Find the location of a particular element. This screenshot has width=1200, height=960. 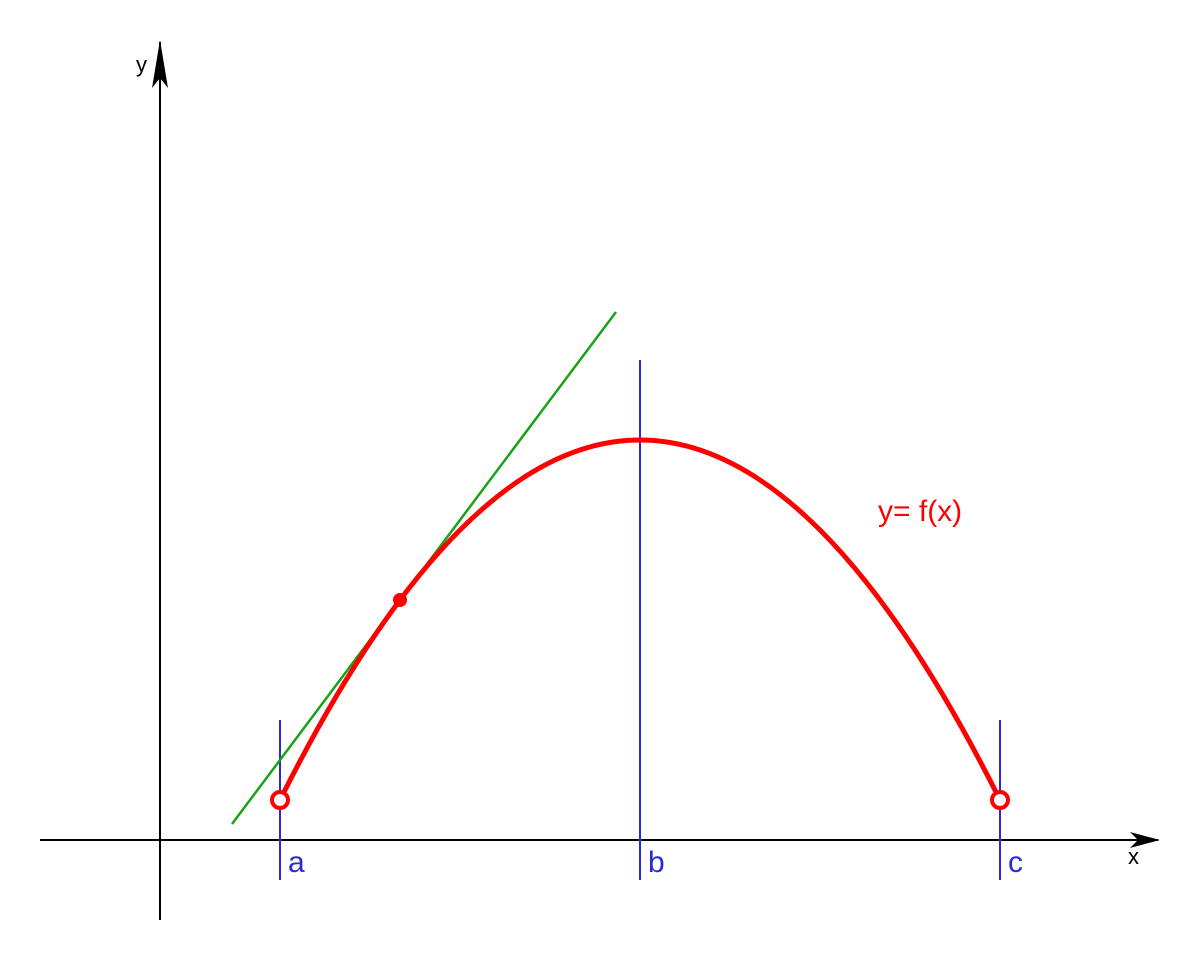

open-endpoint-a is located at coordinates (280, 800).